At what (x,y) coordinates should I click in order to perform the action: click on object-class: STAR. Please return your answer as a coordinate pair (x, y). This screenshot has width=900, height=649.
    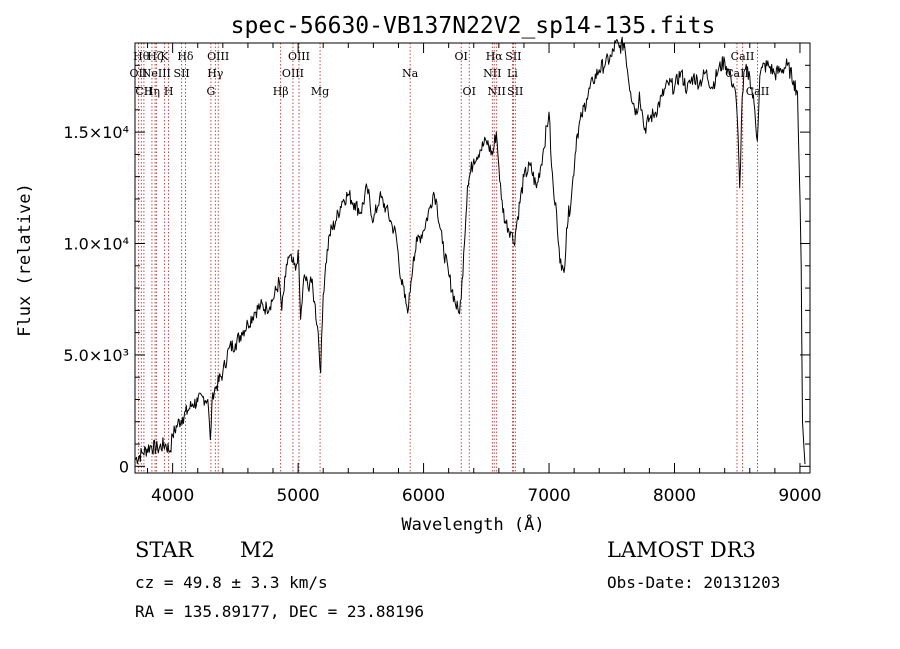
    Looking at the image, I should click on (164, 550).